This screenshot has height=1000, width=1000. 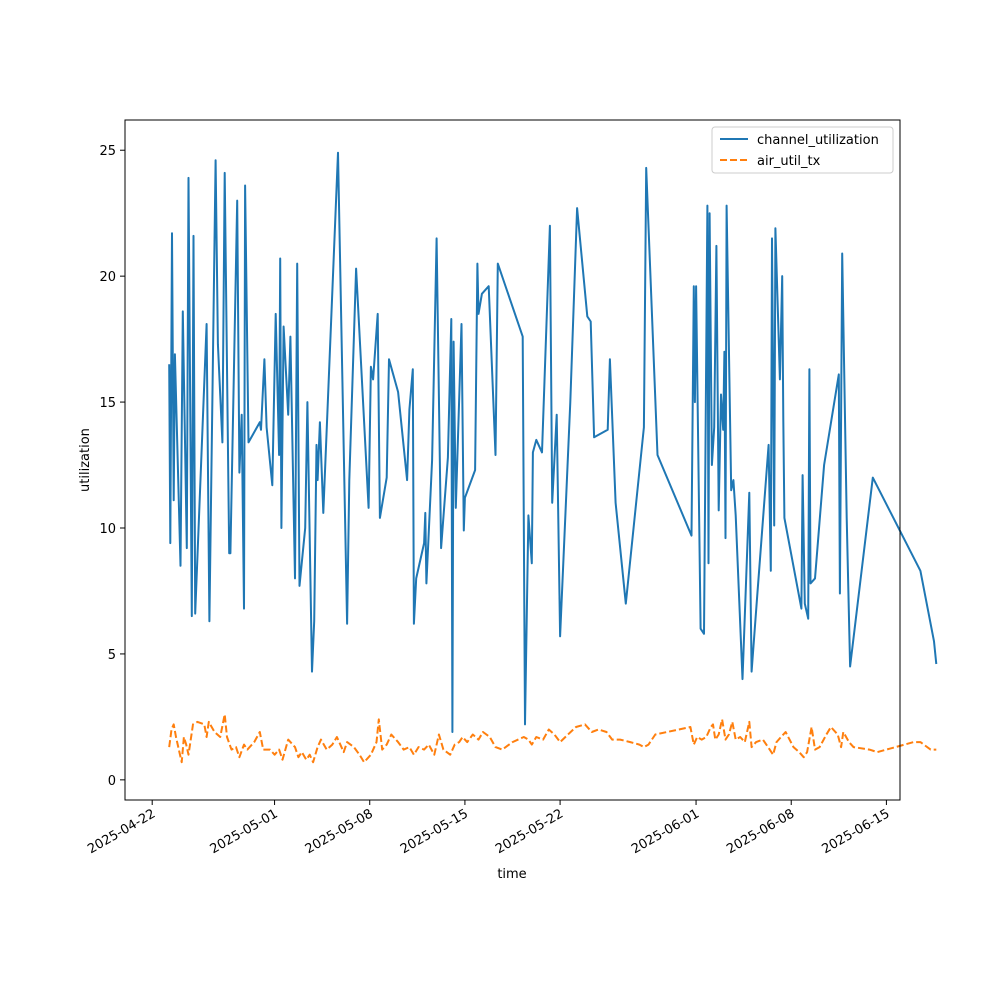 What do you see at coordinates (107, 529) in the screenshot?
I see `y-tick-label: 10` at bounding box center [107, 529].